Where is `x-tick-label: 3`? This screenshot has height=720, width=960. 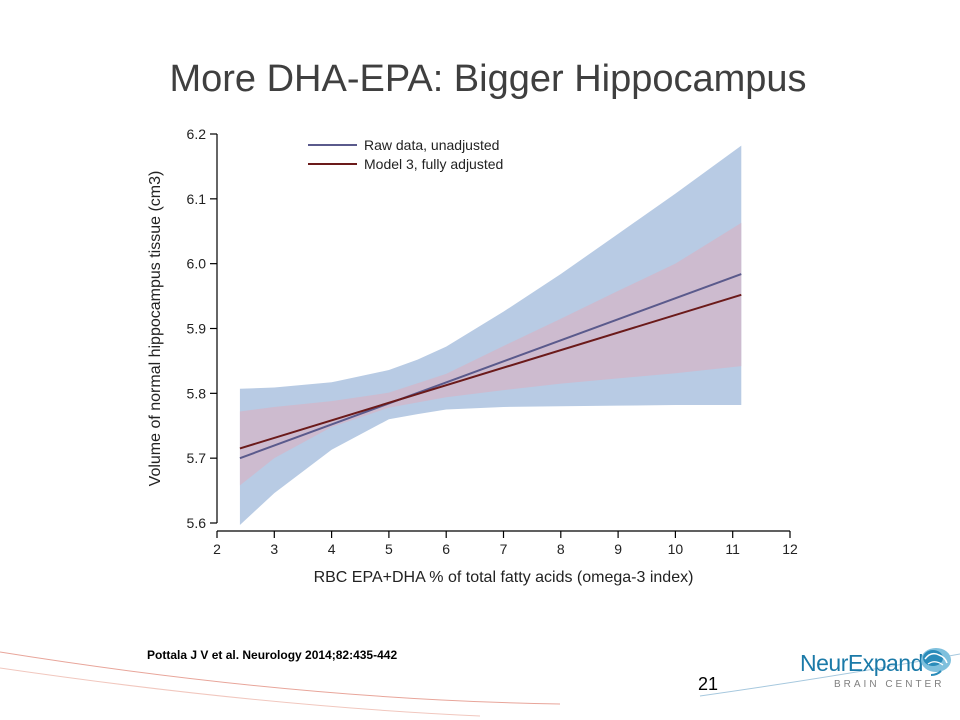 x-tick-label: 3 is located at coordinates (274, 549).